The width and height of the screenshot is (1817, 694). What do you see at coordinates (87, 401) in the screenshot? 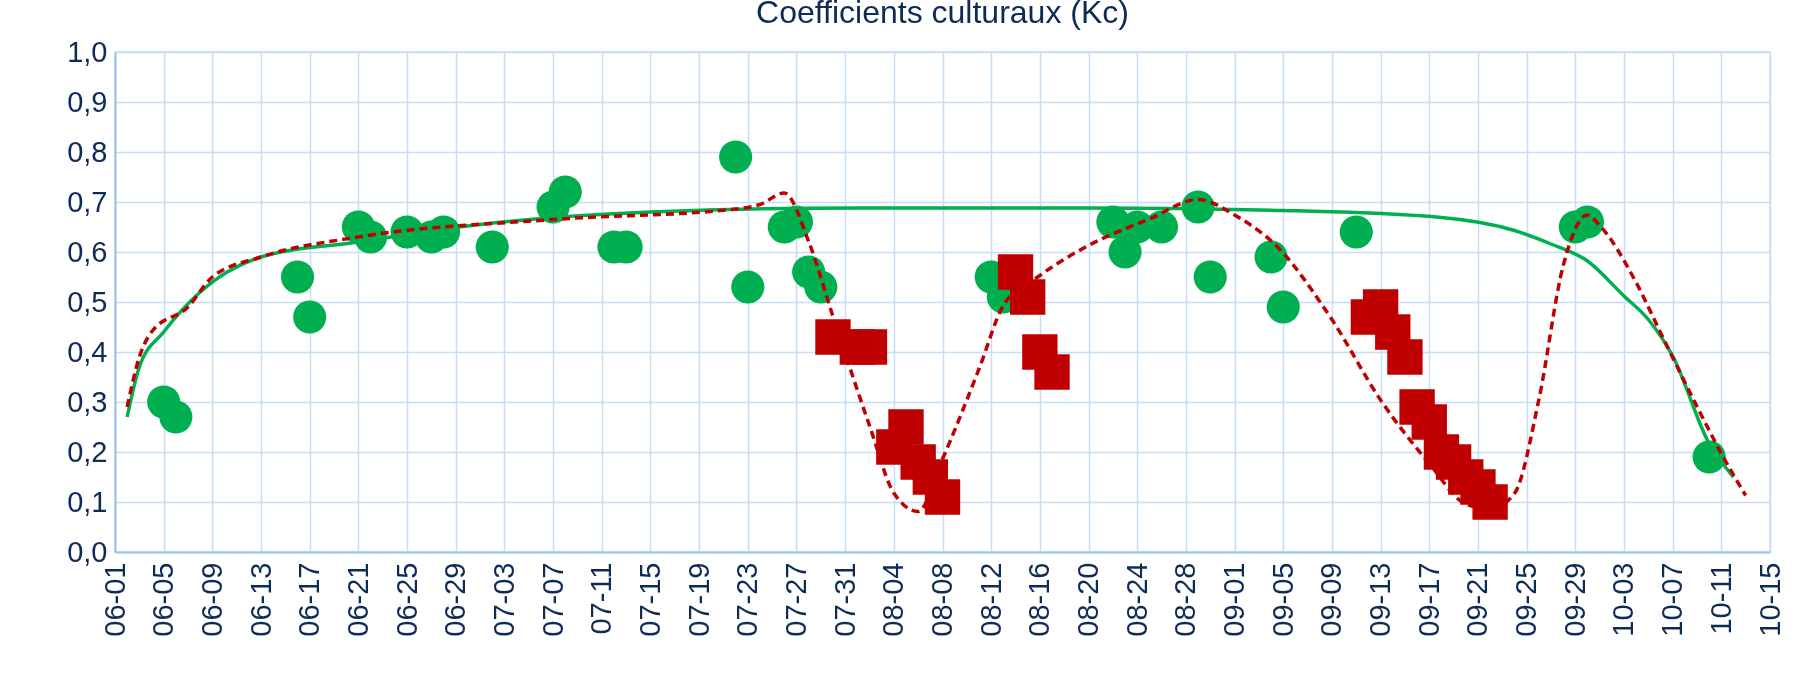
I see `y-tick-label: 0,3` at bounding box center [87, 401].